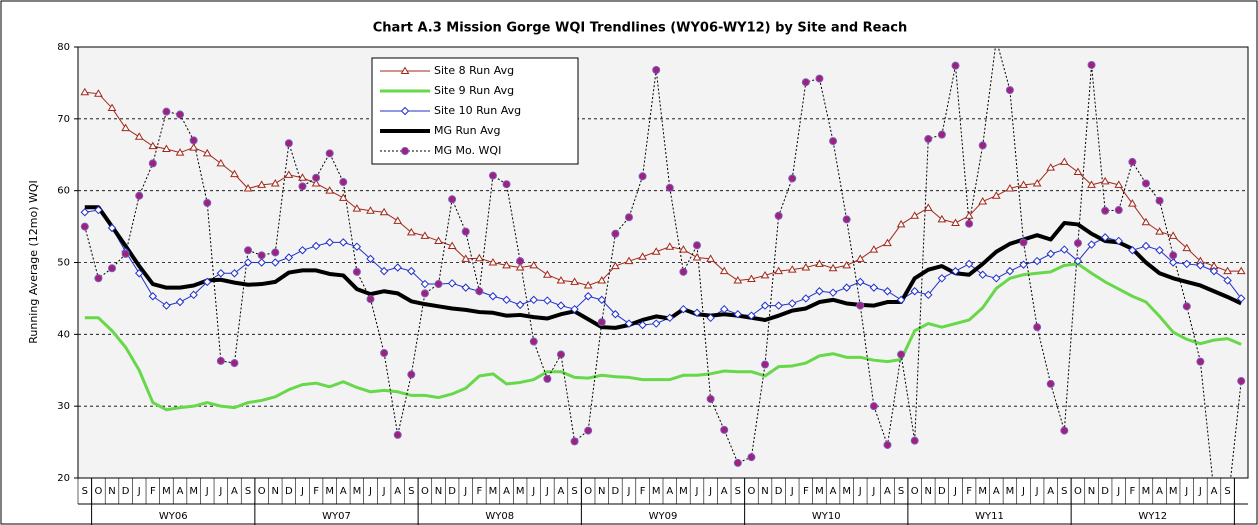  What do you see at coordinates (33, 262) in the screenshot?
I see `y-axis-label: Running Average (12mo) WQI` at bounding box center [33, 262].